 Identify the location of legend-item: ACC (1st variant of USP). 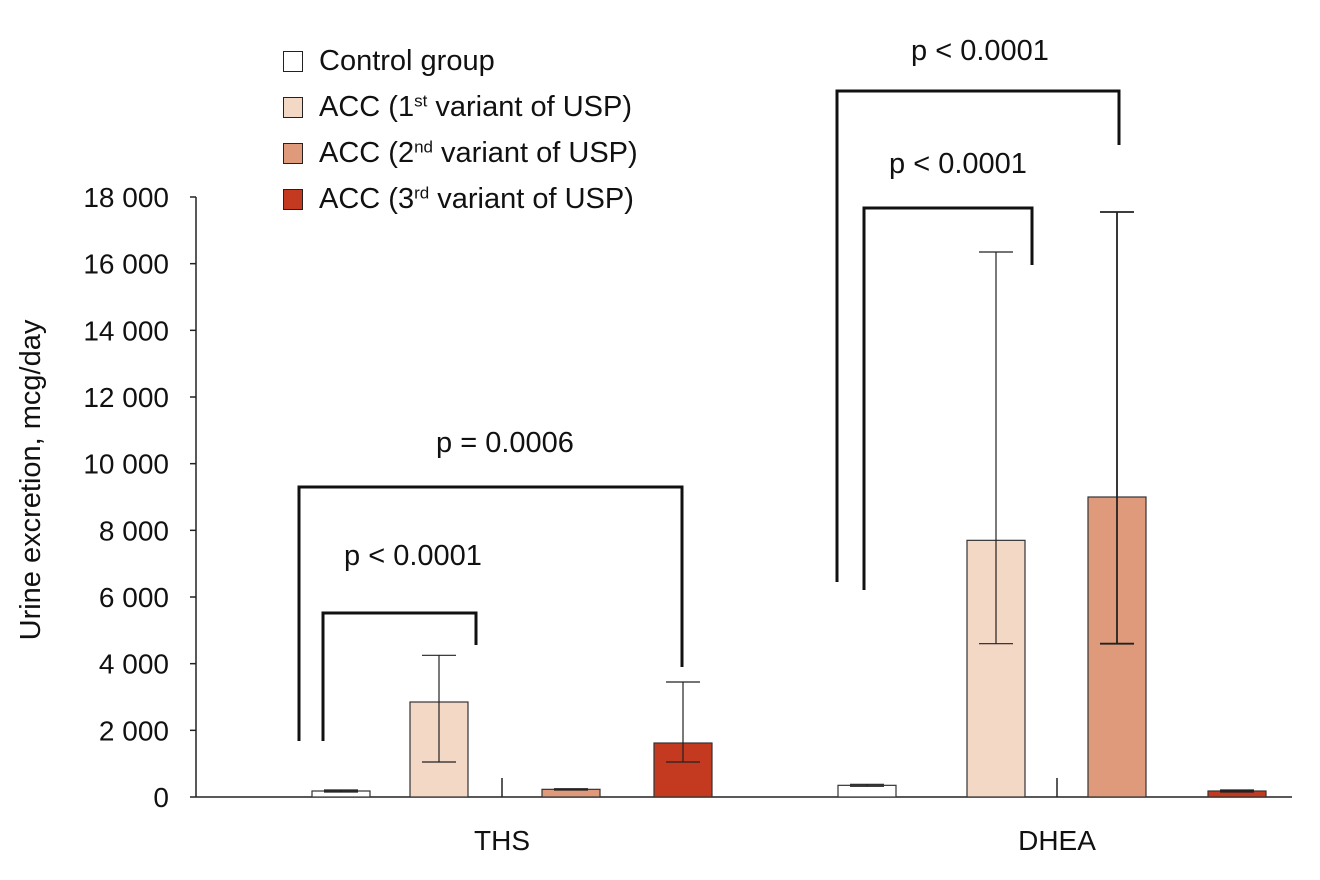
(460, 107).